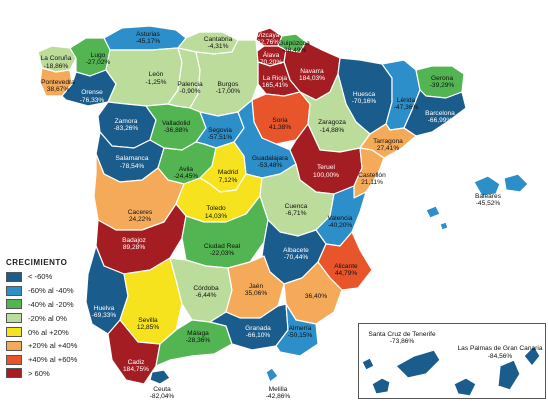 The width and height of the screenshot is (548, 414). Describe the element at coordinates (186, 176) in the screenshot. I see `province-value-avila: -24,45%` at that location.